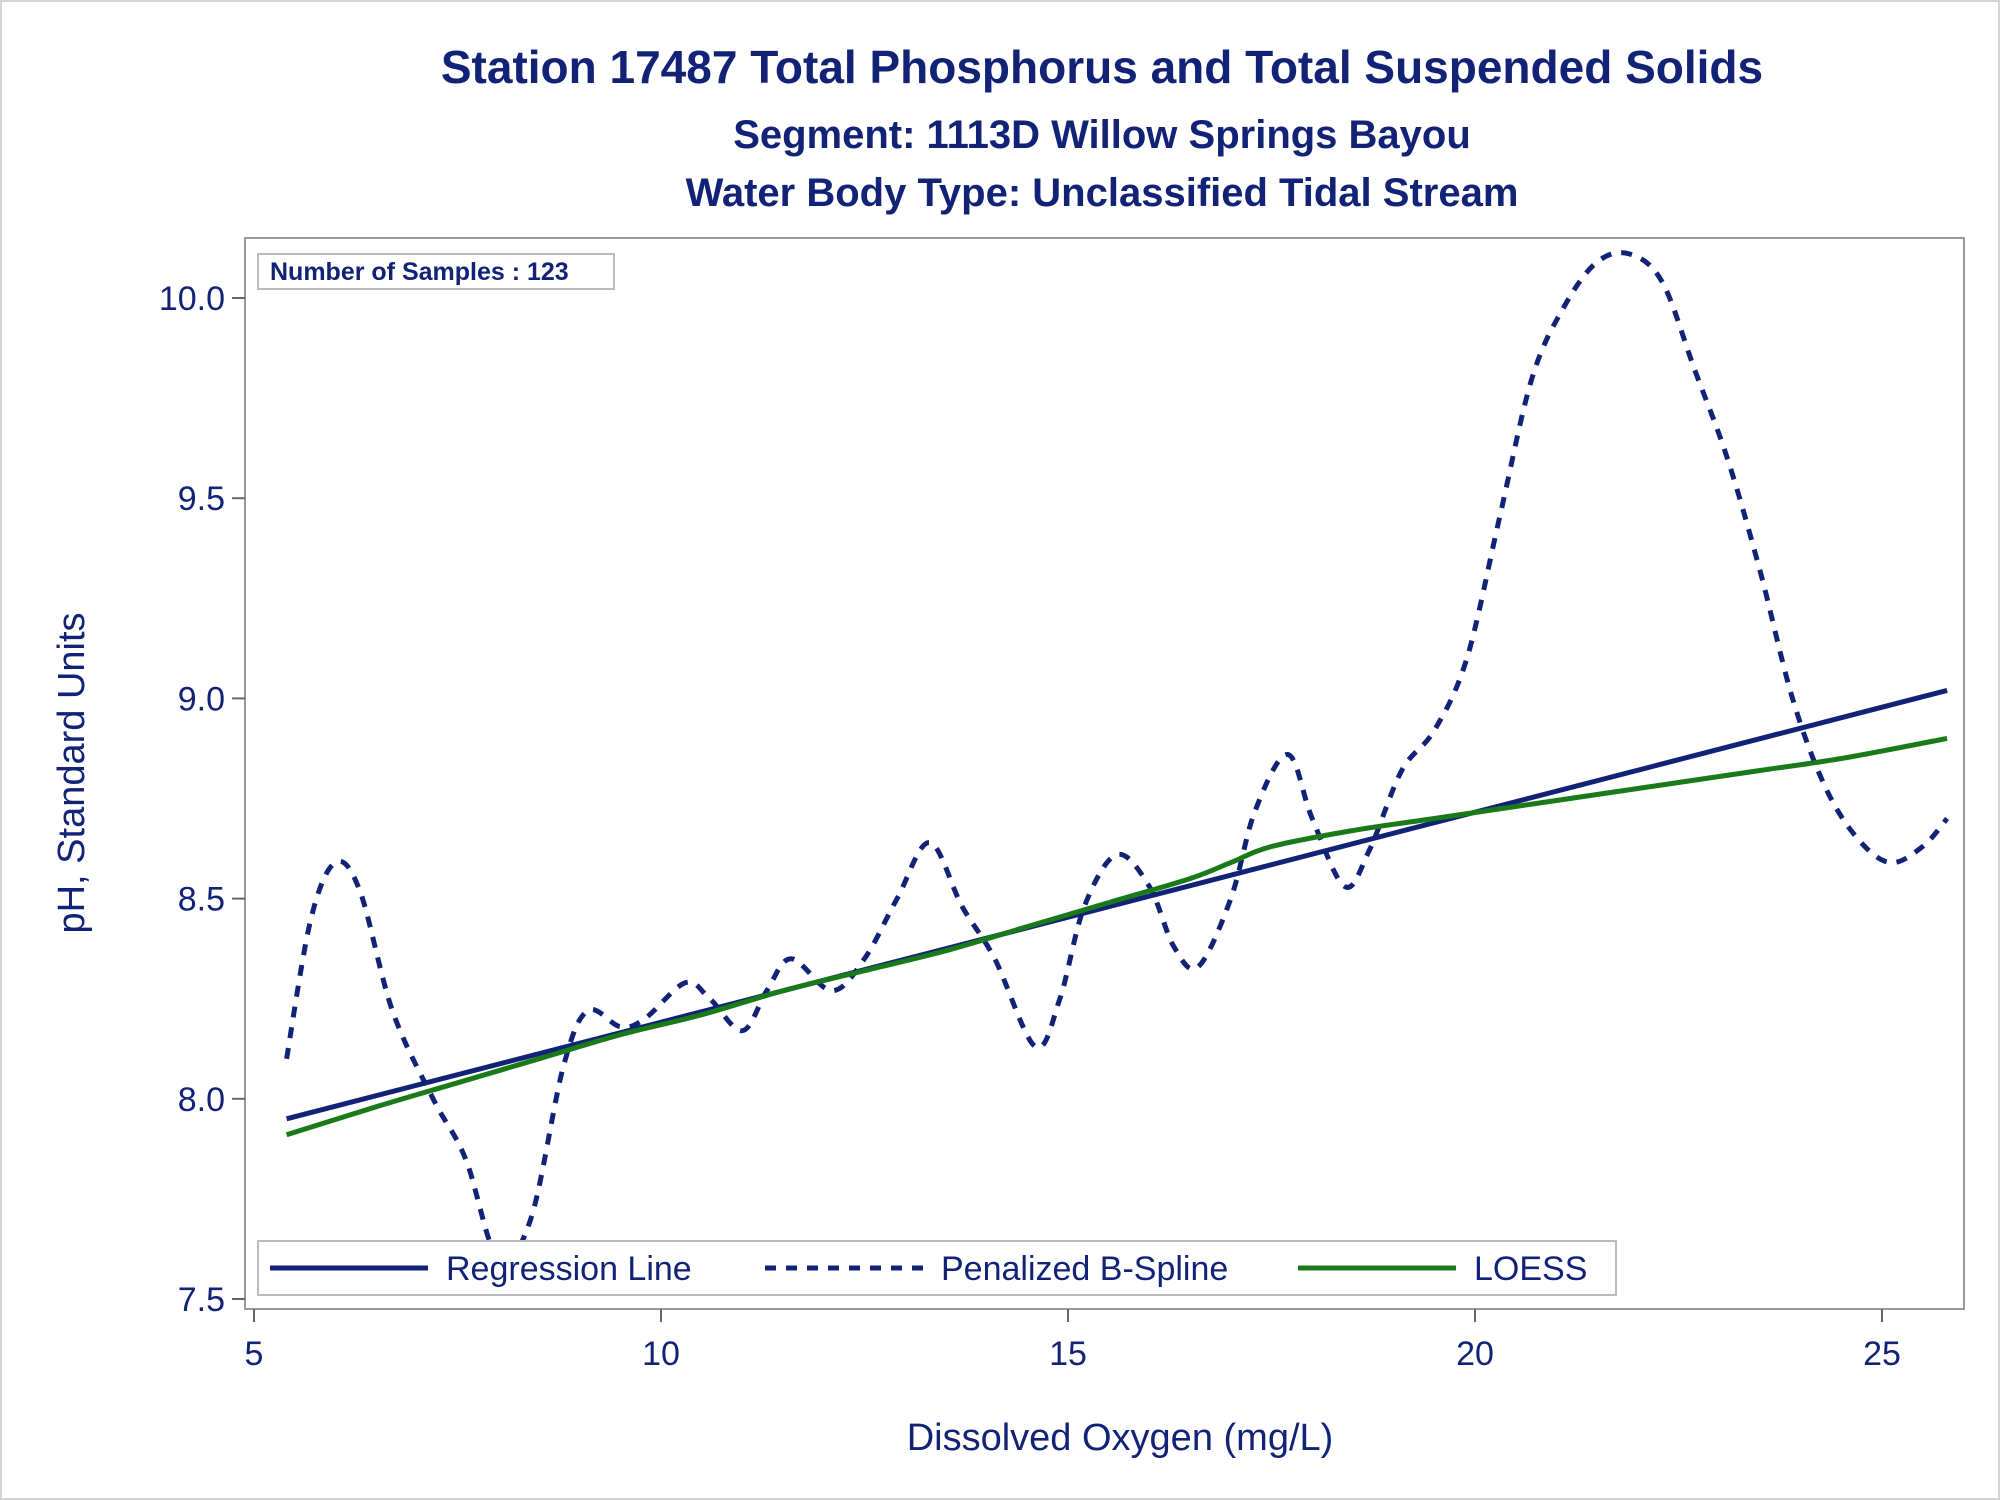  What do you see at coordinates (661, 1354) in the screenshot?
I see `x-tick-label: 10` at bounding box center [661, 1354].